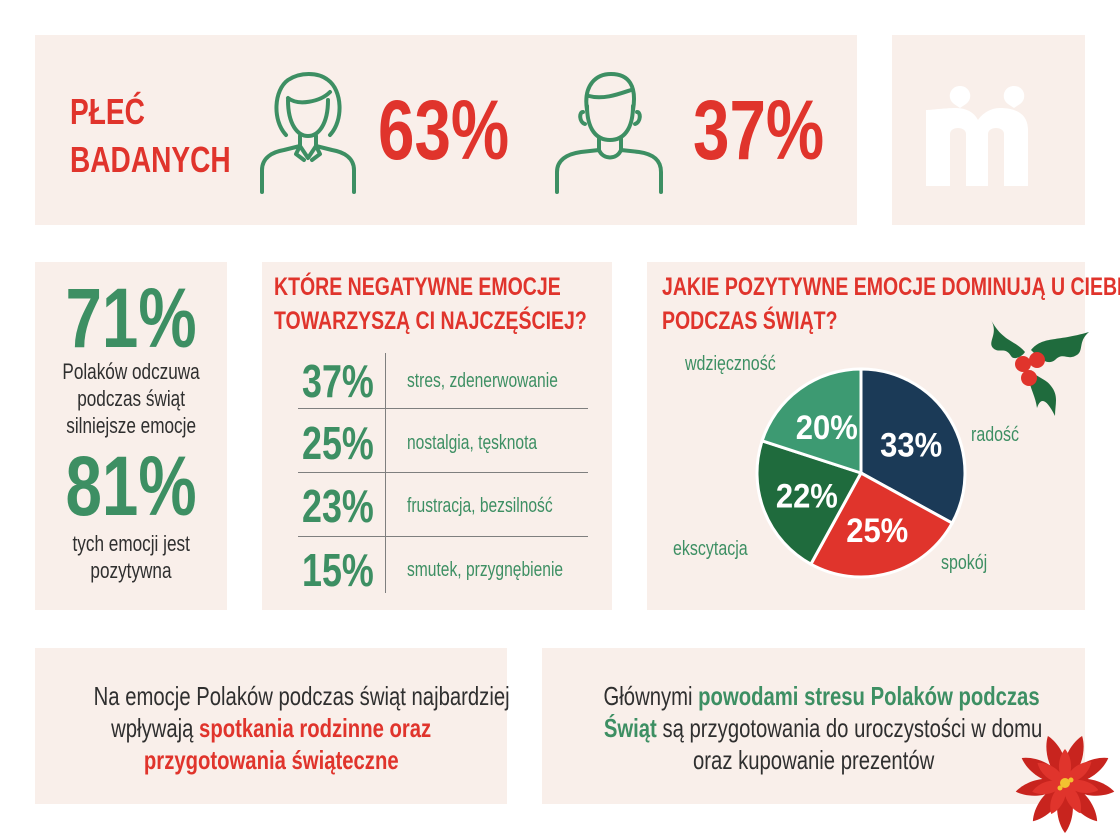 This screenshot has width=1120, height=840. I want to click on negative-emotions-panel, so click(437, 436).